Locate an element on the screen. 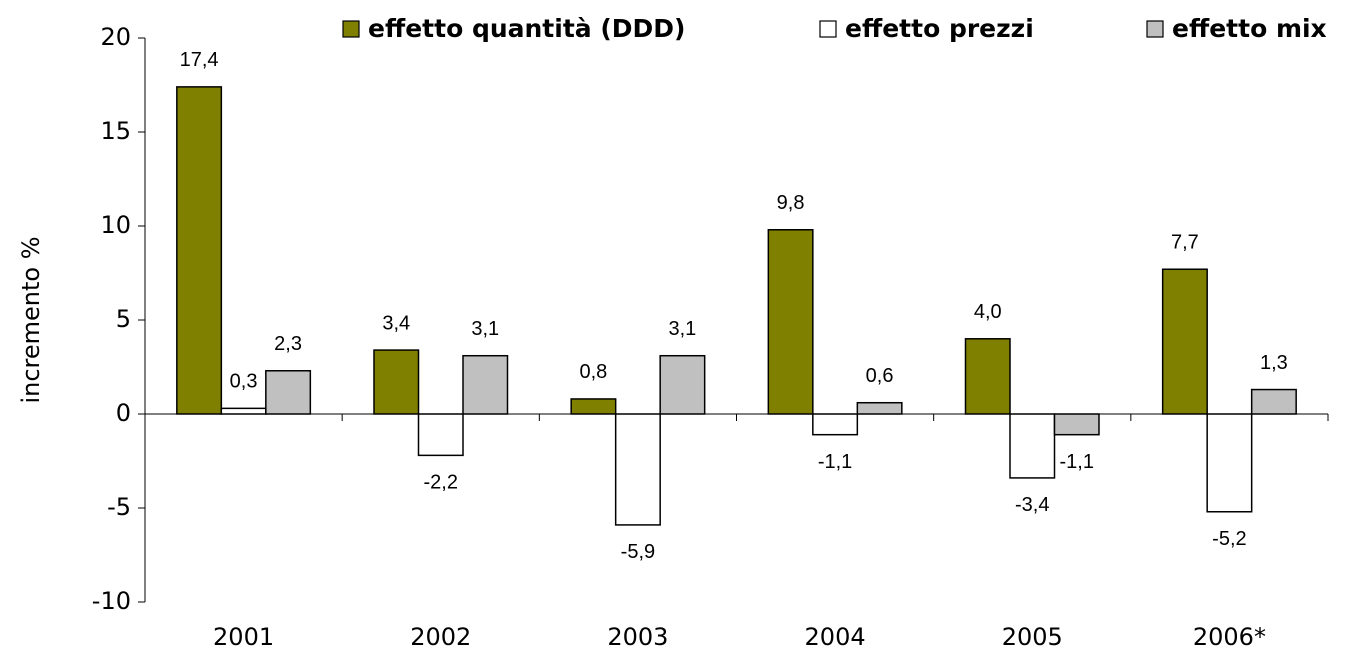  legend-label: effetto quantità (DDD) is located at coordinates (526, 28).